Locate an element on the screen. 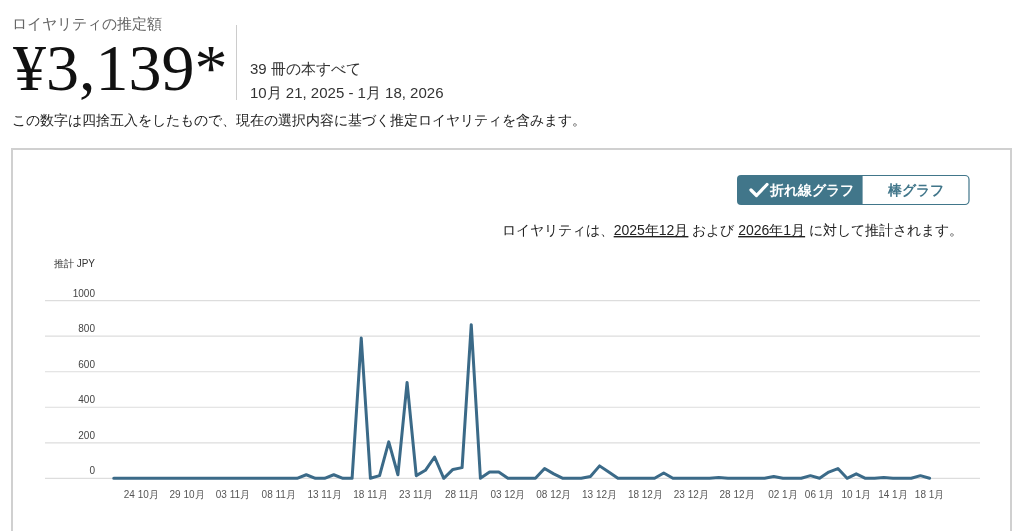  xtick: 10 1月 is located at coordinates (856, 494).